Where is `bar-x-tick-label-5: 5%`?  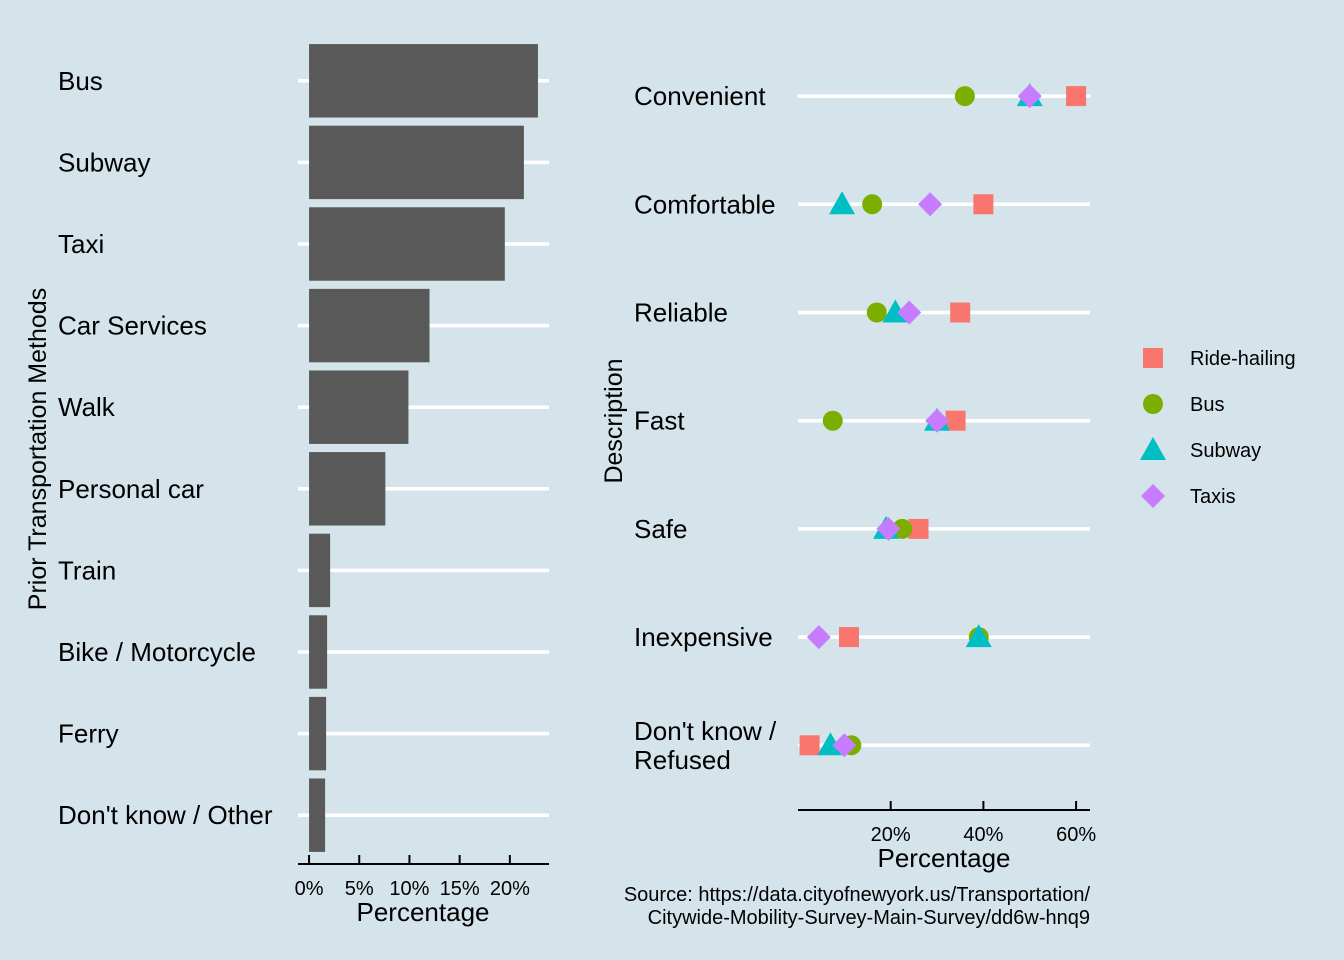 bar-x-tick-label-5: 5% is located at coordinates (359, 889).